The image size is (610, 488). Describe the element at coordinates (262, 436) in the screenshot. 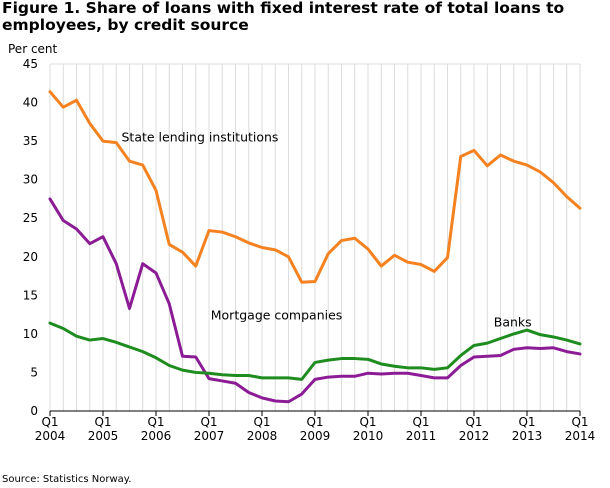

I see `x-tick-label-year: 2008` at that location.